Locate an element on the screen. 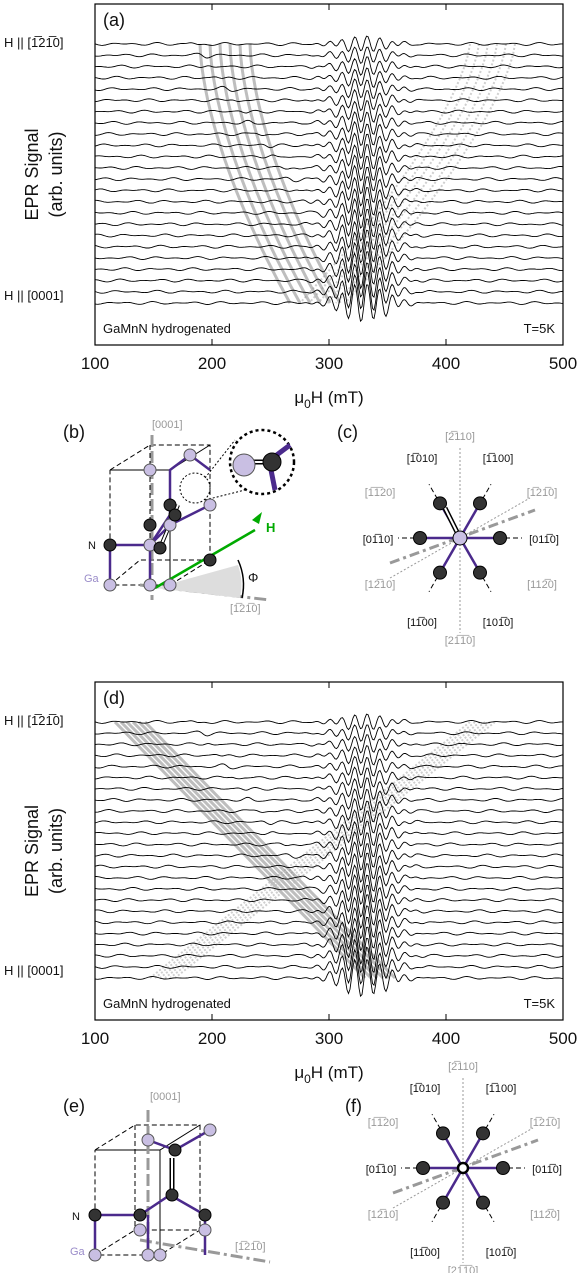 Image resolution: width=584 pixels, height=1273 pixels. direction-label: [1̅1̅20] is located at coordinates (383, 1123).